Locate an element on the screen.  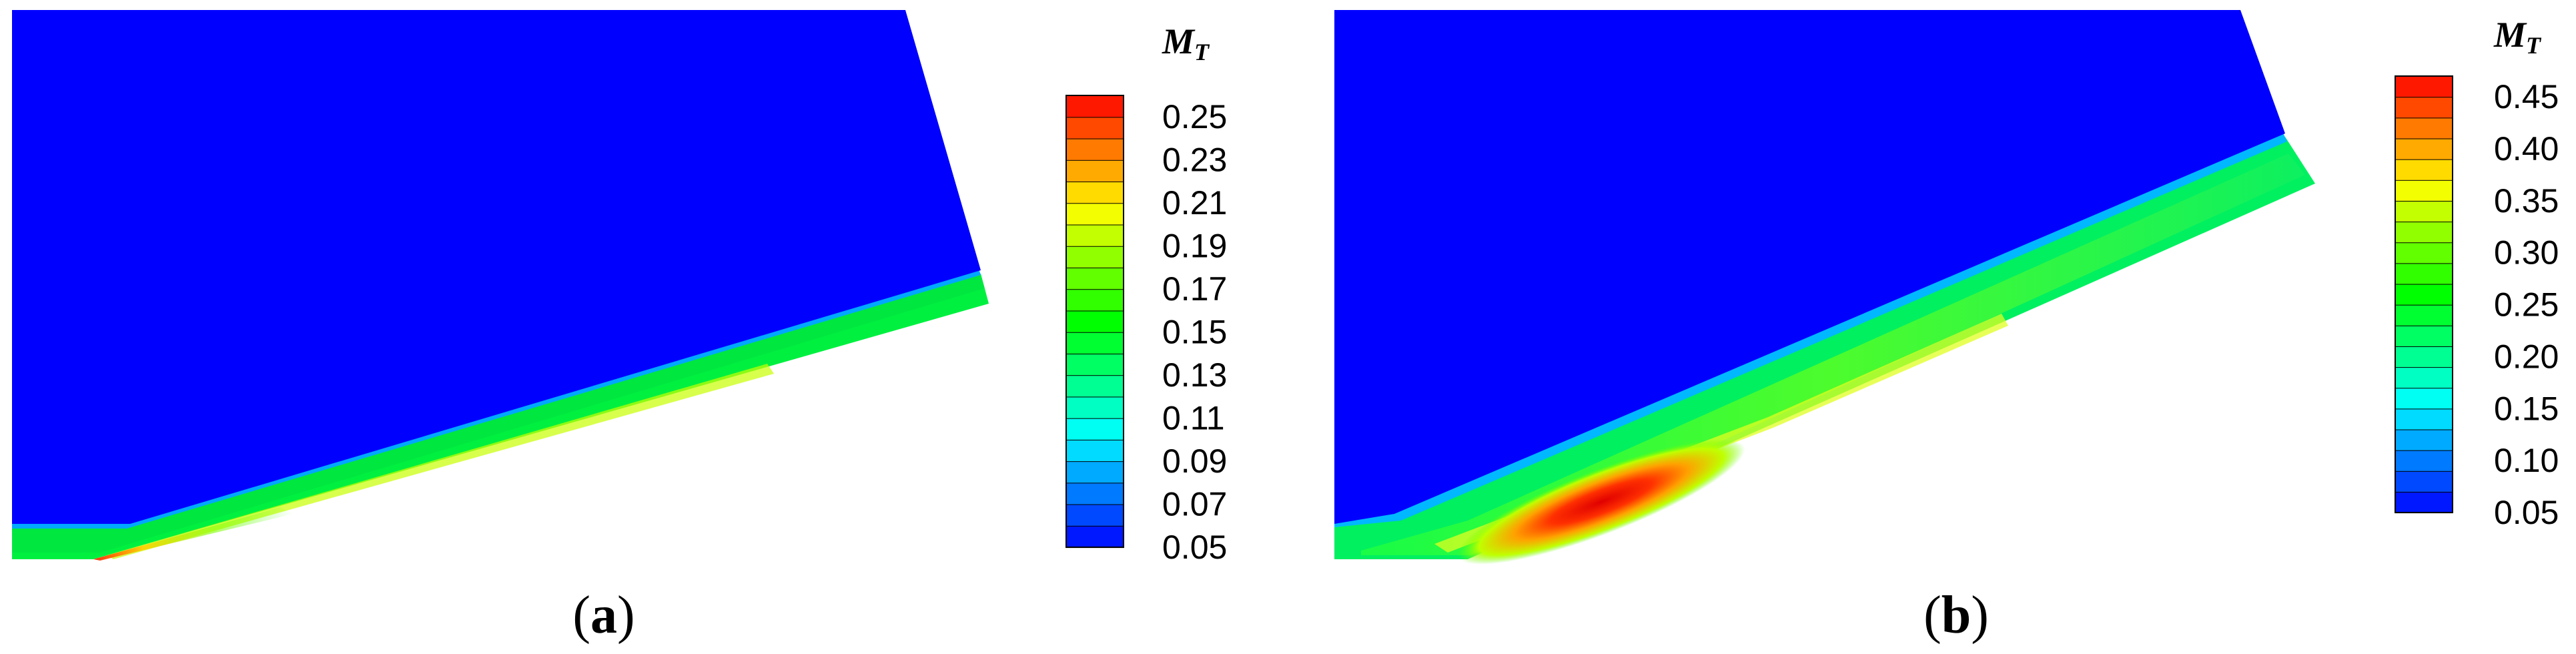
panel-b-colorbar-title: MT is located at coordinates (2517, 37).